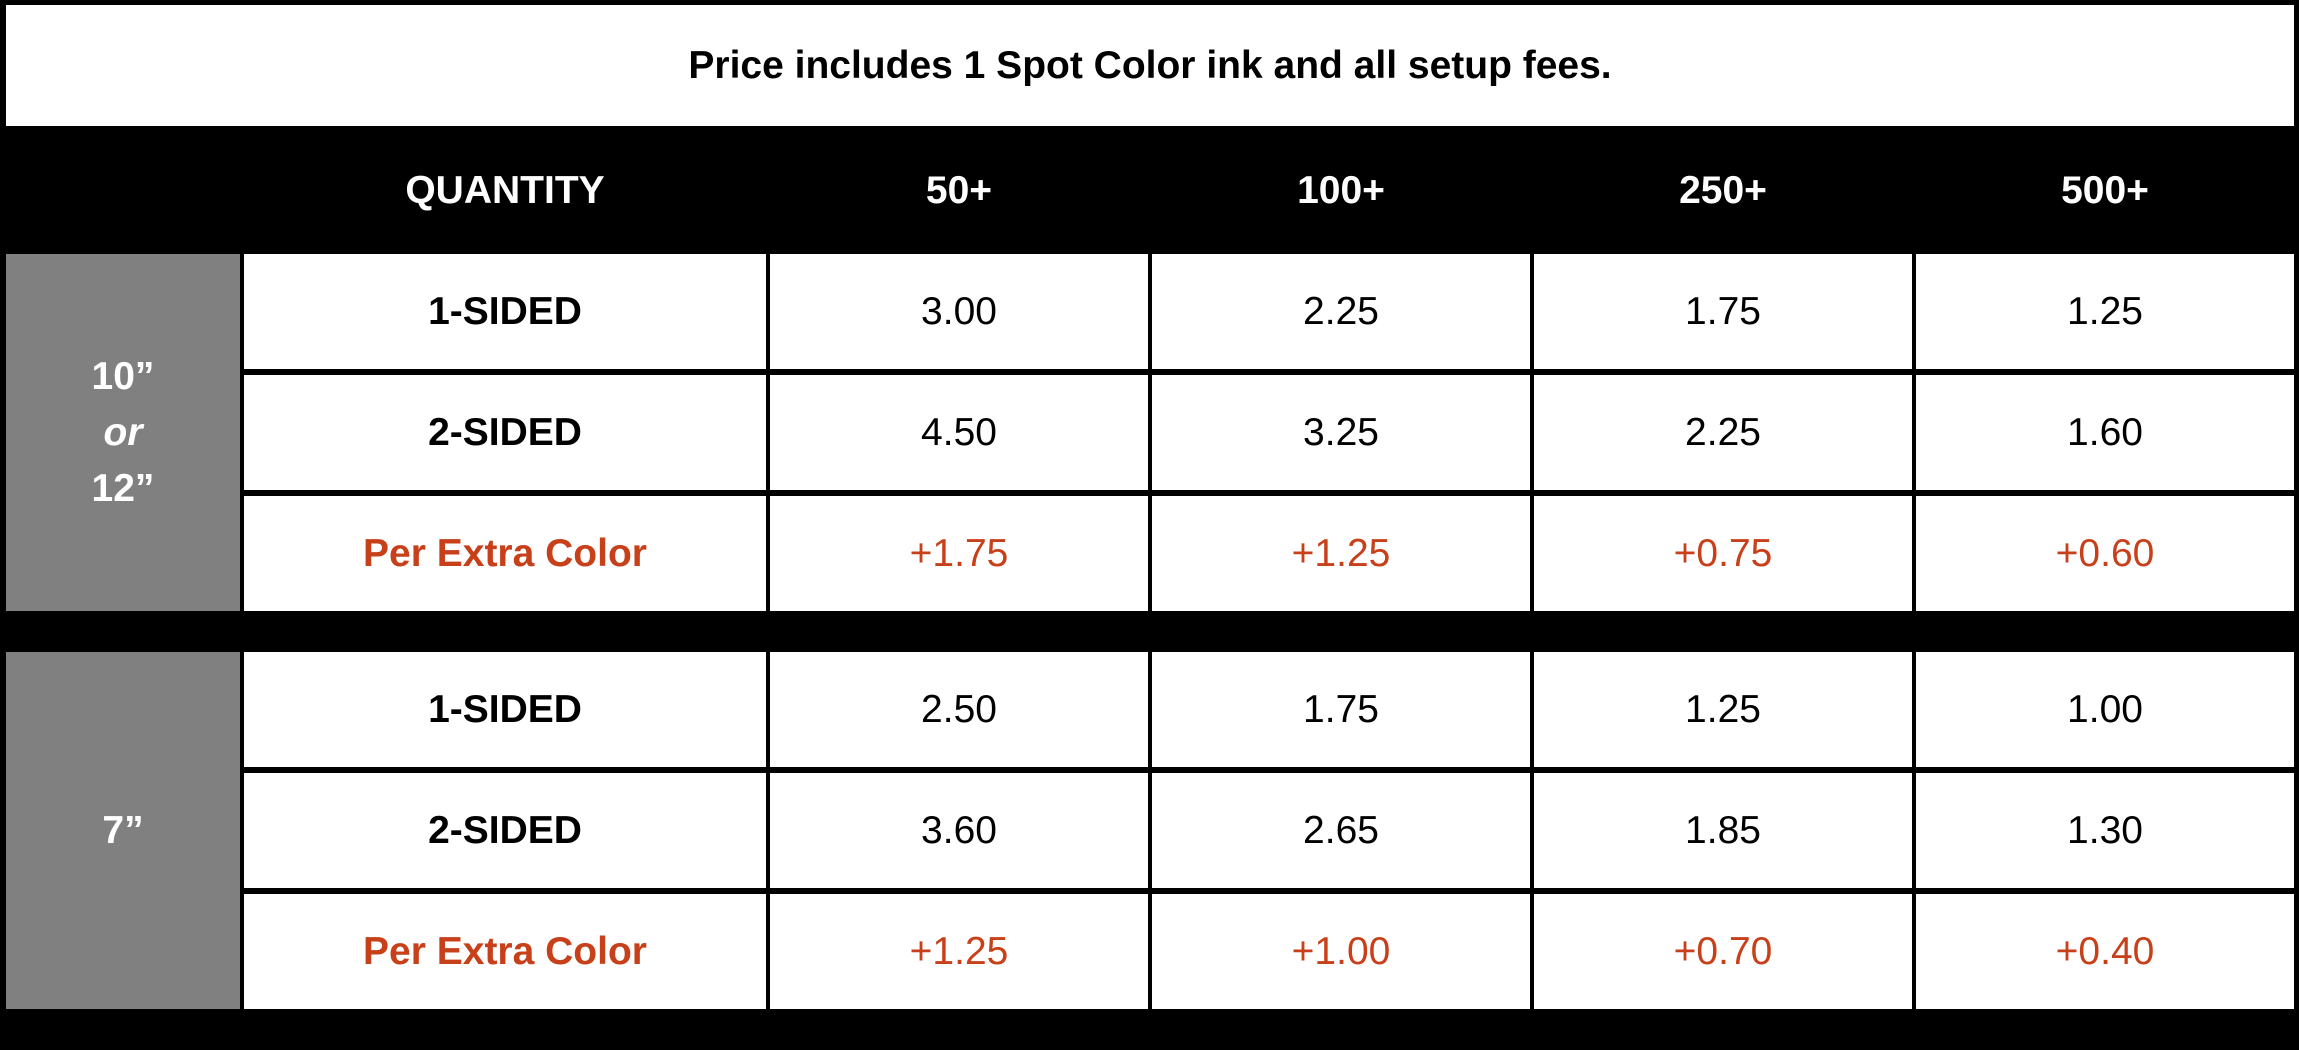 The height and width of the screenshot is (1050, 2299). What do you see at coordinates (959, 190) in the screenshot?
I see `tier-header-50: 50+` at bounding box center [959, 190].